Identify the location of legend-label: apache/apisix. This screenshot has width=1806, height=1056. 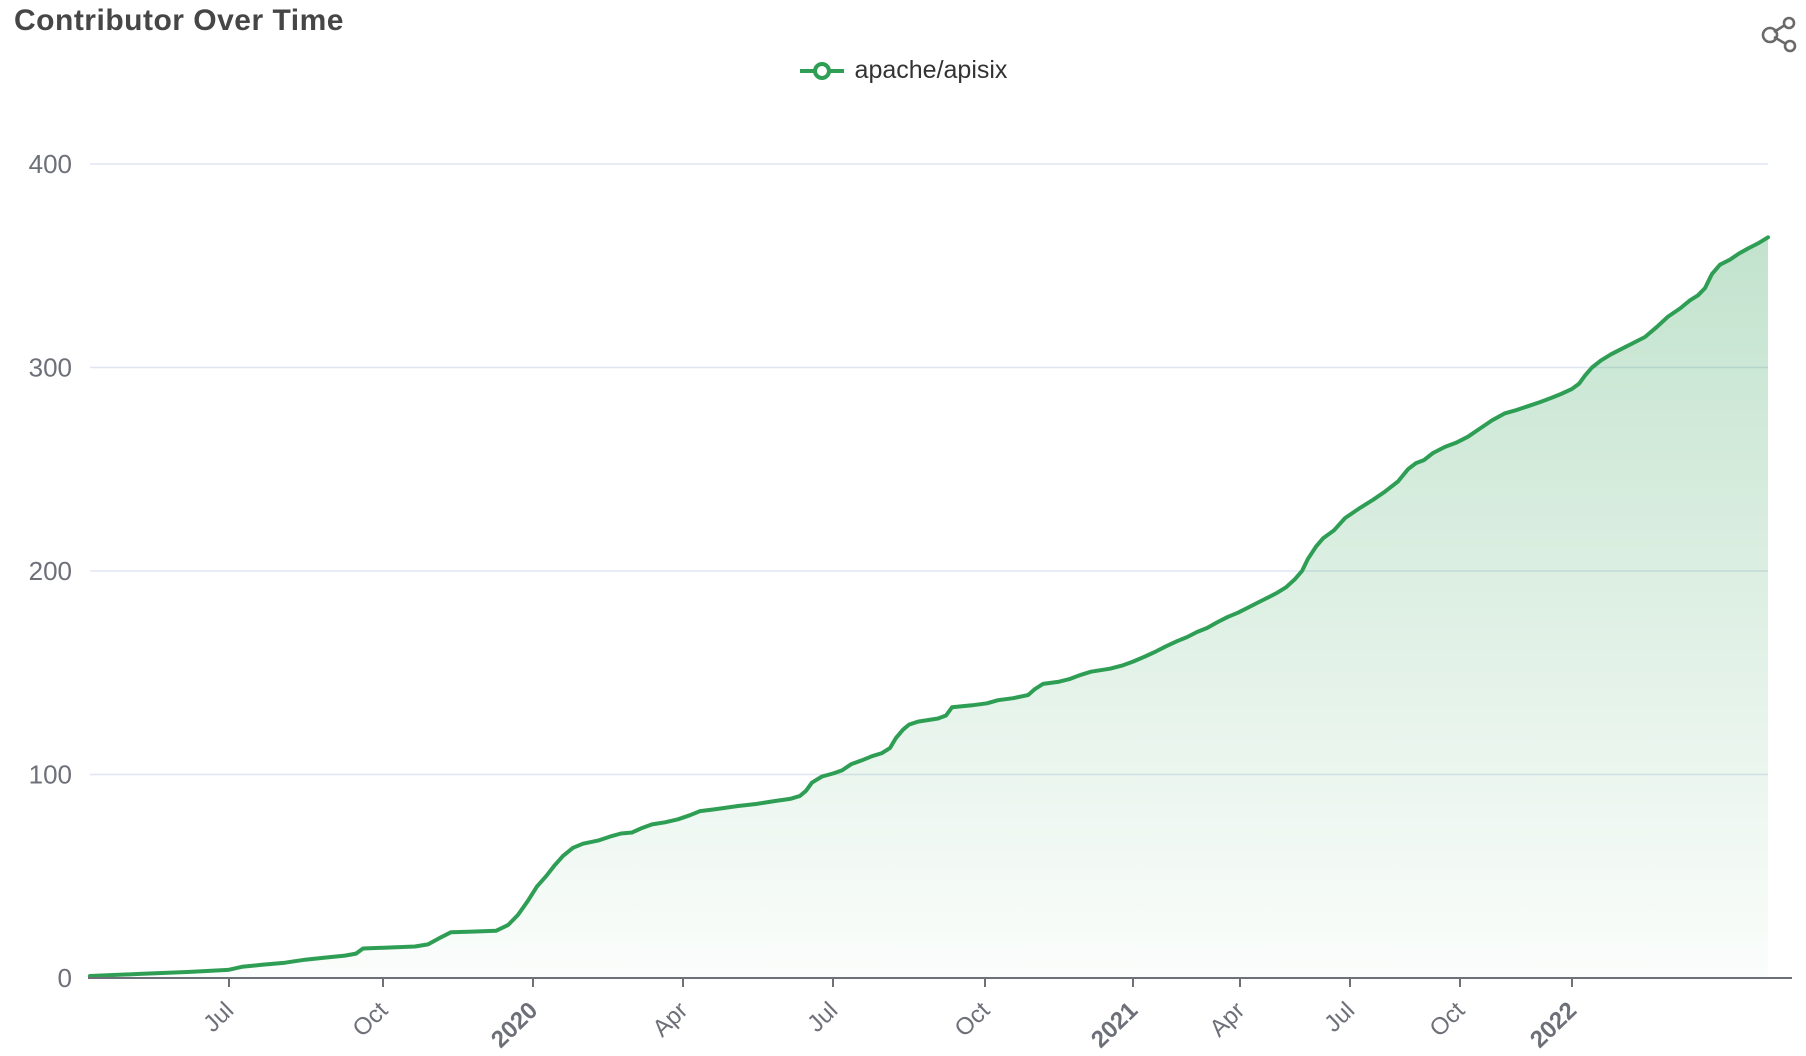
(931, 70).